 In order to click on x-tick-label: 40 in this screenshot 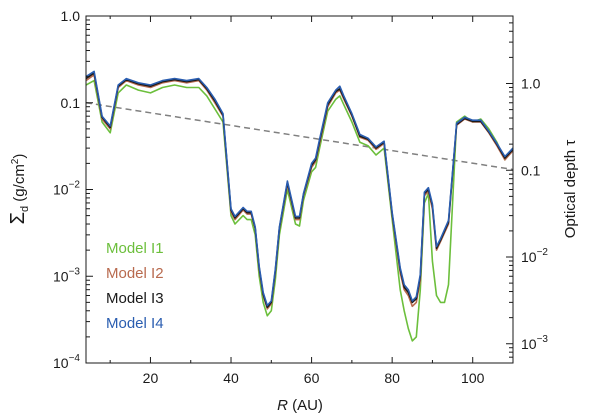, I will do `click(231, 378)`.